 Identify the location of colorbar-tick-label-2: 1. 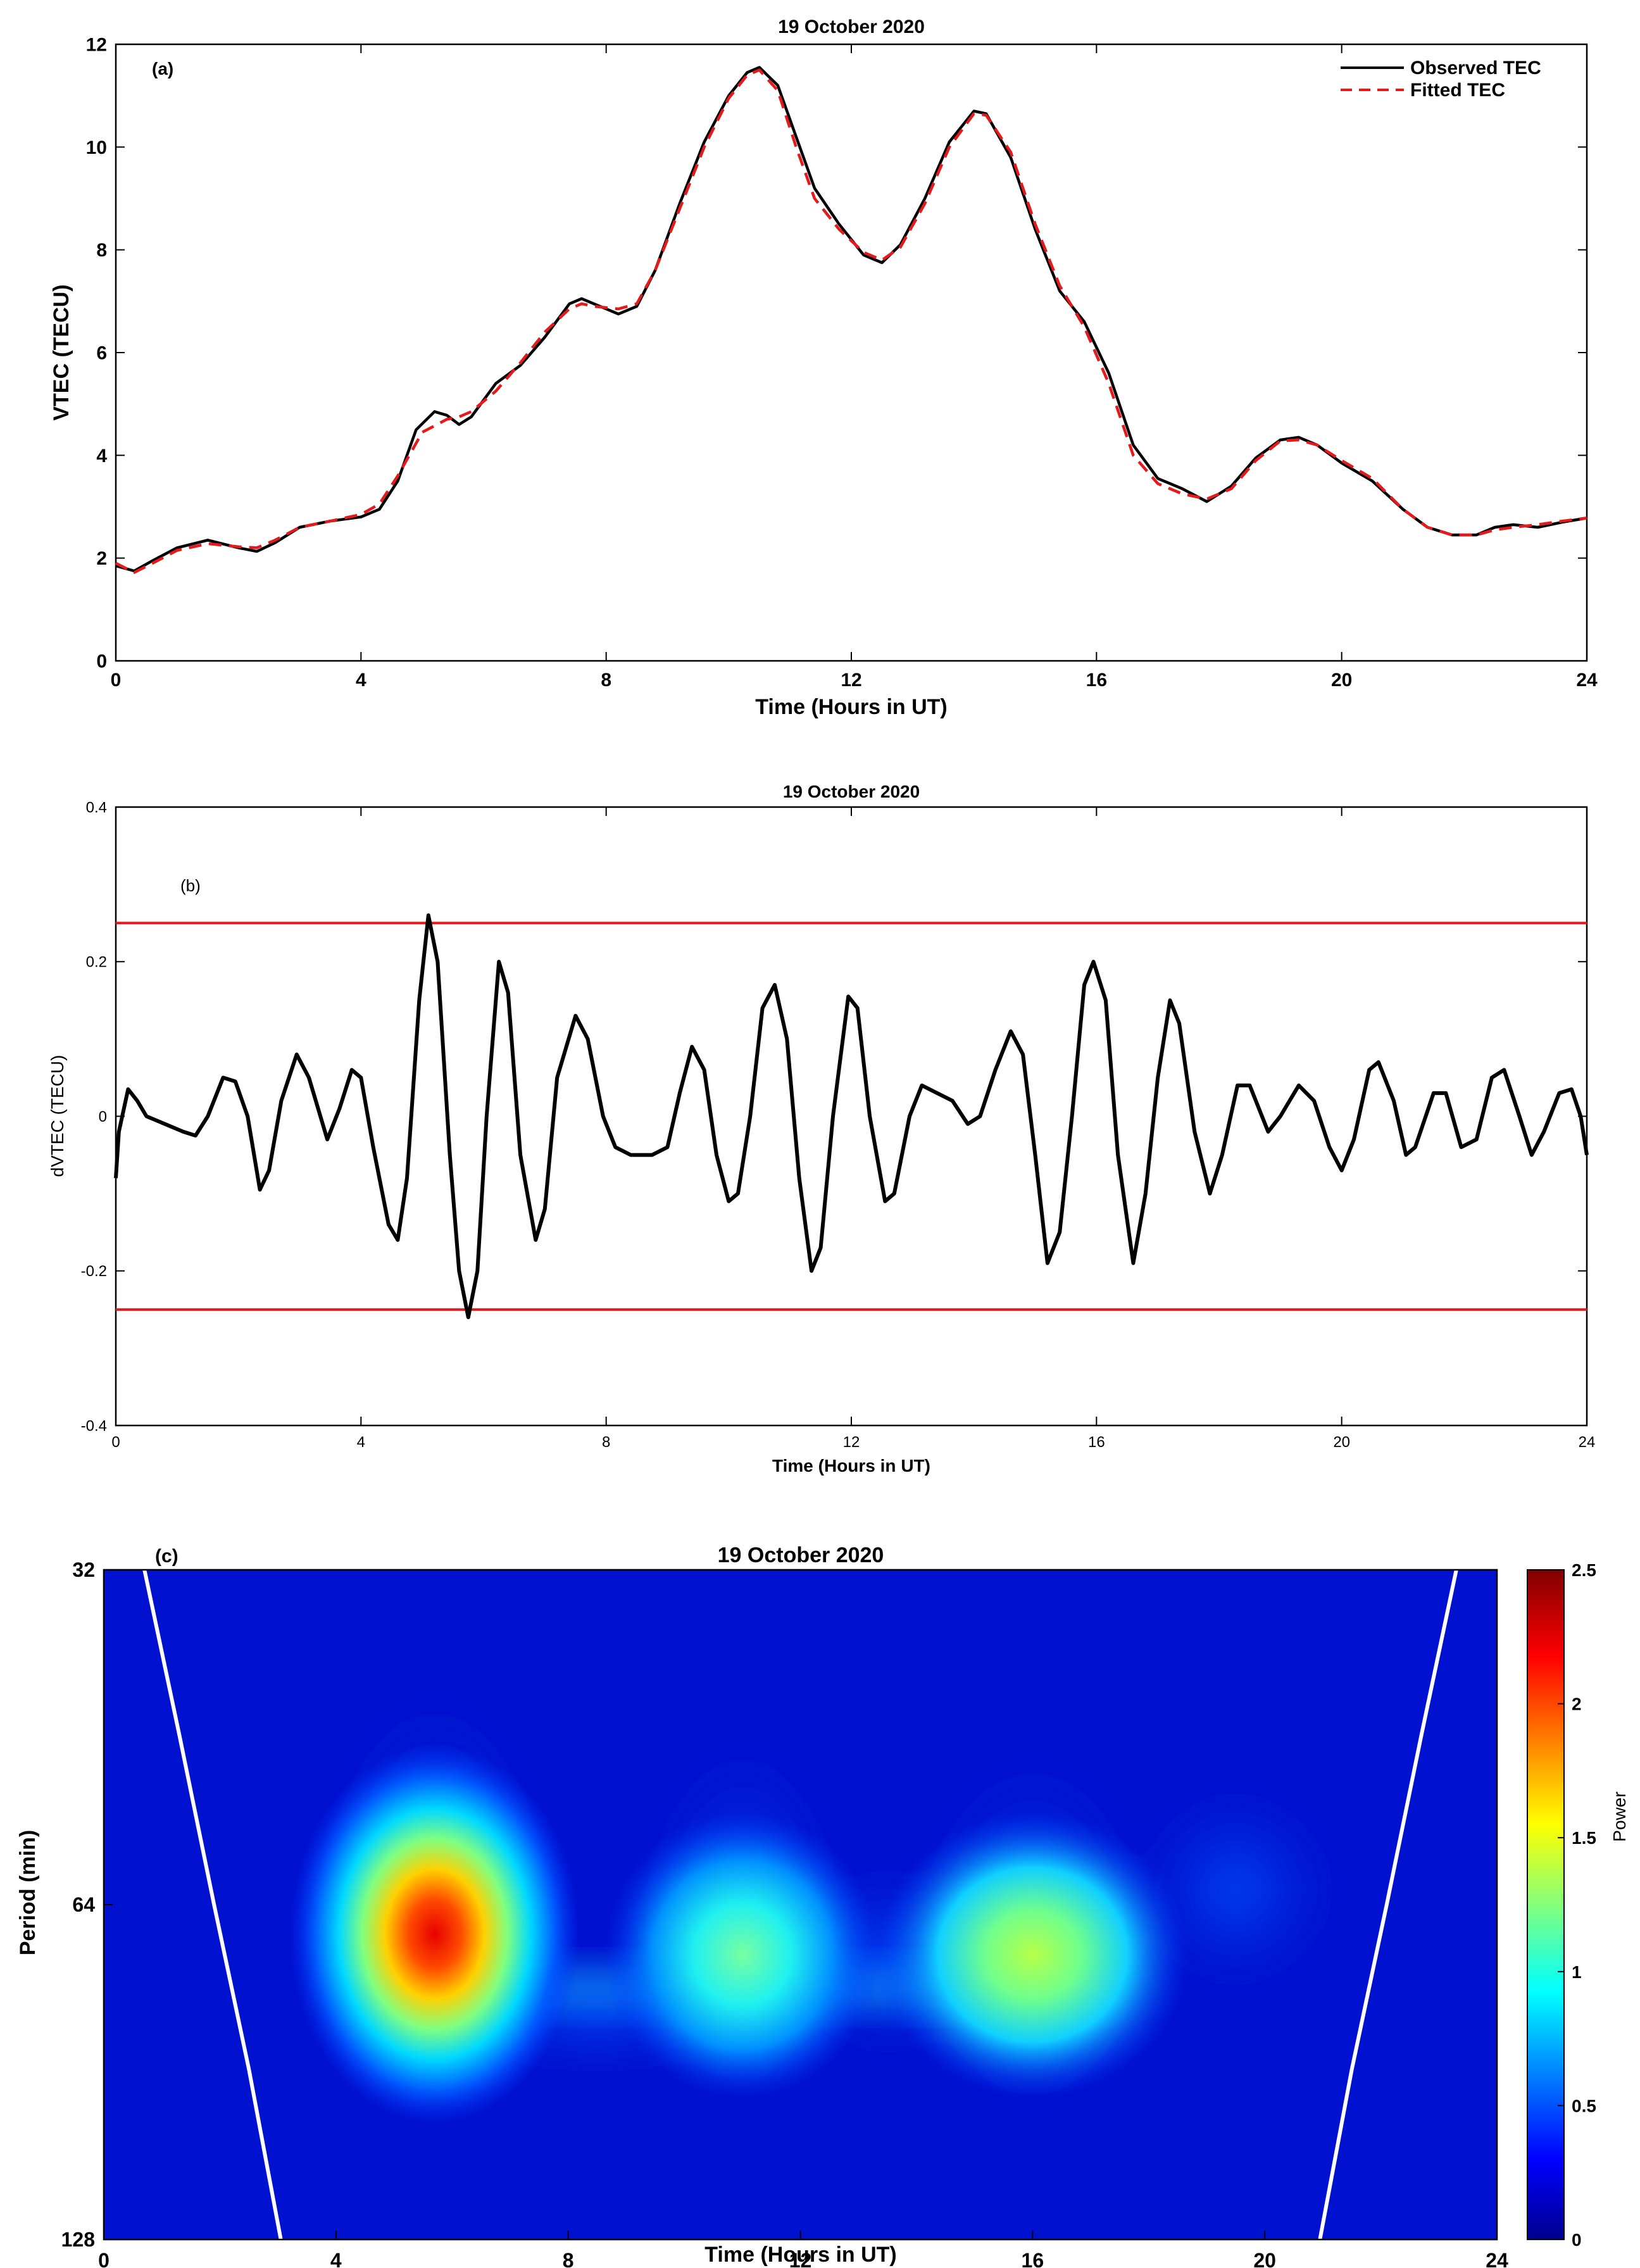
(1577, 1972).